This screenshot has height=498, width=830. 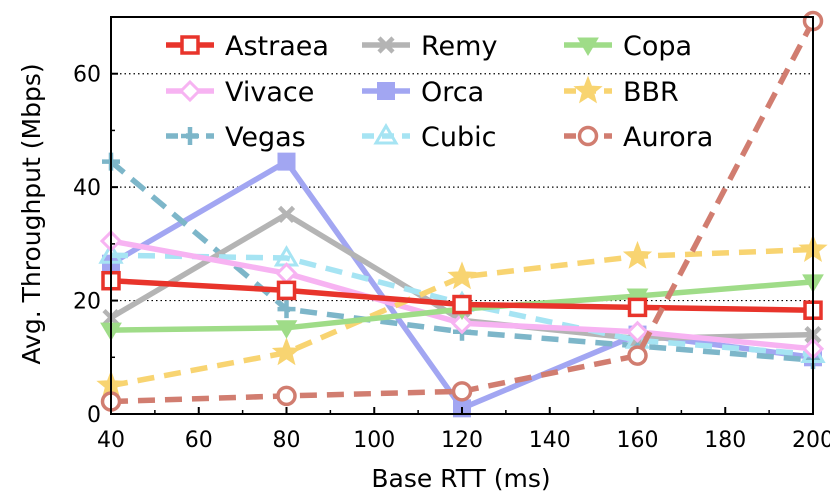 I want to click on y-tick-label-20: 20, so click(x=87, y=302).